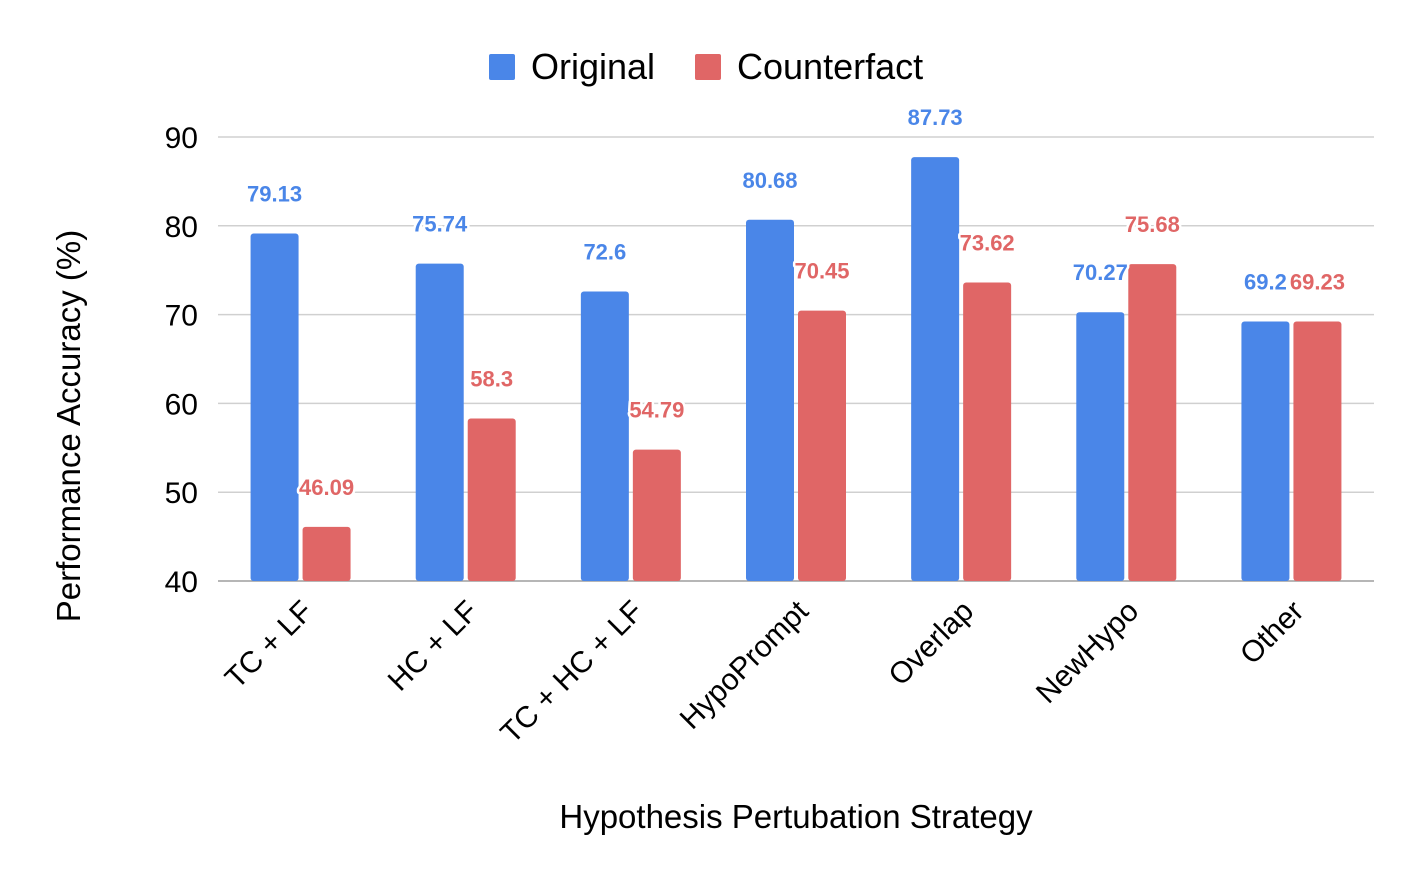 Image resolution: width=1419 pixels, height=880 pixels. I want to click on x-tick-label: Overlap, so click(931, 644).